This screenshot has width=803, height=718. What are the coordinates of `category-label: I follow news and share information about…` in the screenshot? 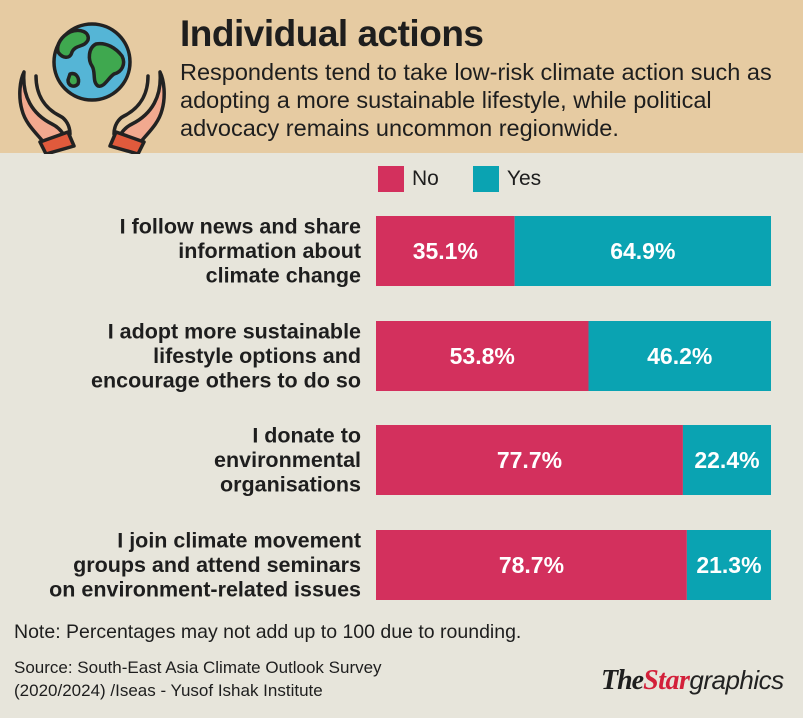 It's located at (240, 251).